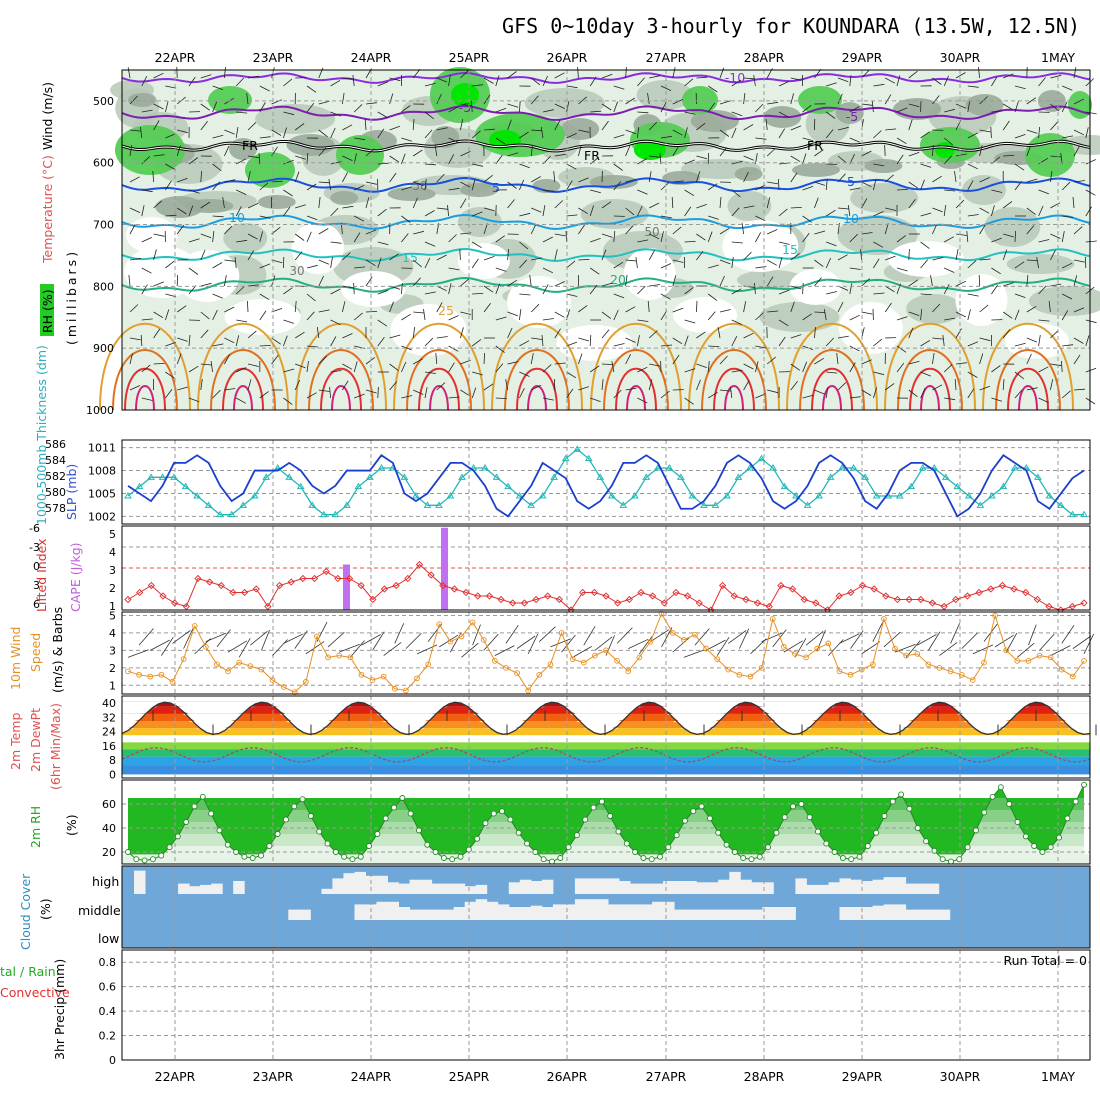  What do you see at coordinates (760, 246) in the screenshot?
I see `rh-shading-white` at bounding box center [760, 246].